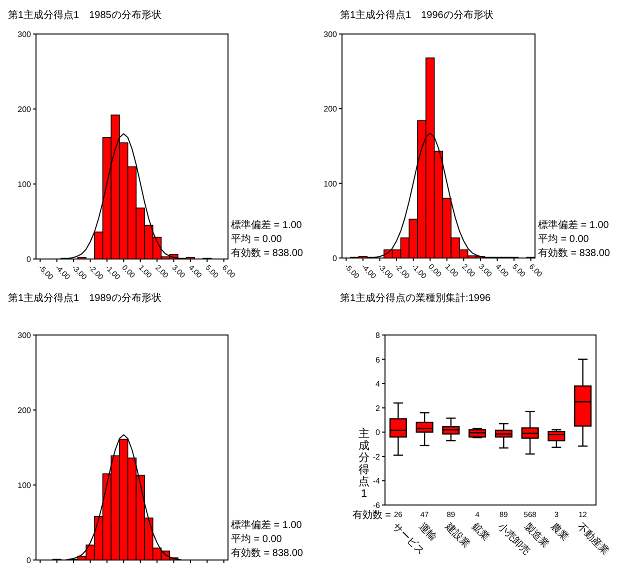 Image resolution: width=618 pixels, height=567 pixels. What do you see at coordinates (378, 359) in the screenshot?
I see `y-tick-label: 6` at bounding box center [378, 359].